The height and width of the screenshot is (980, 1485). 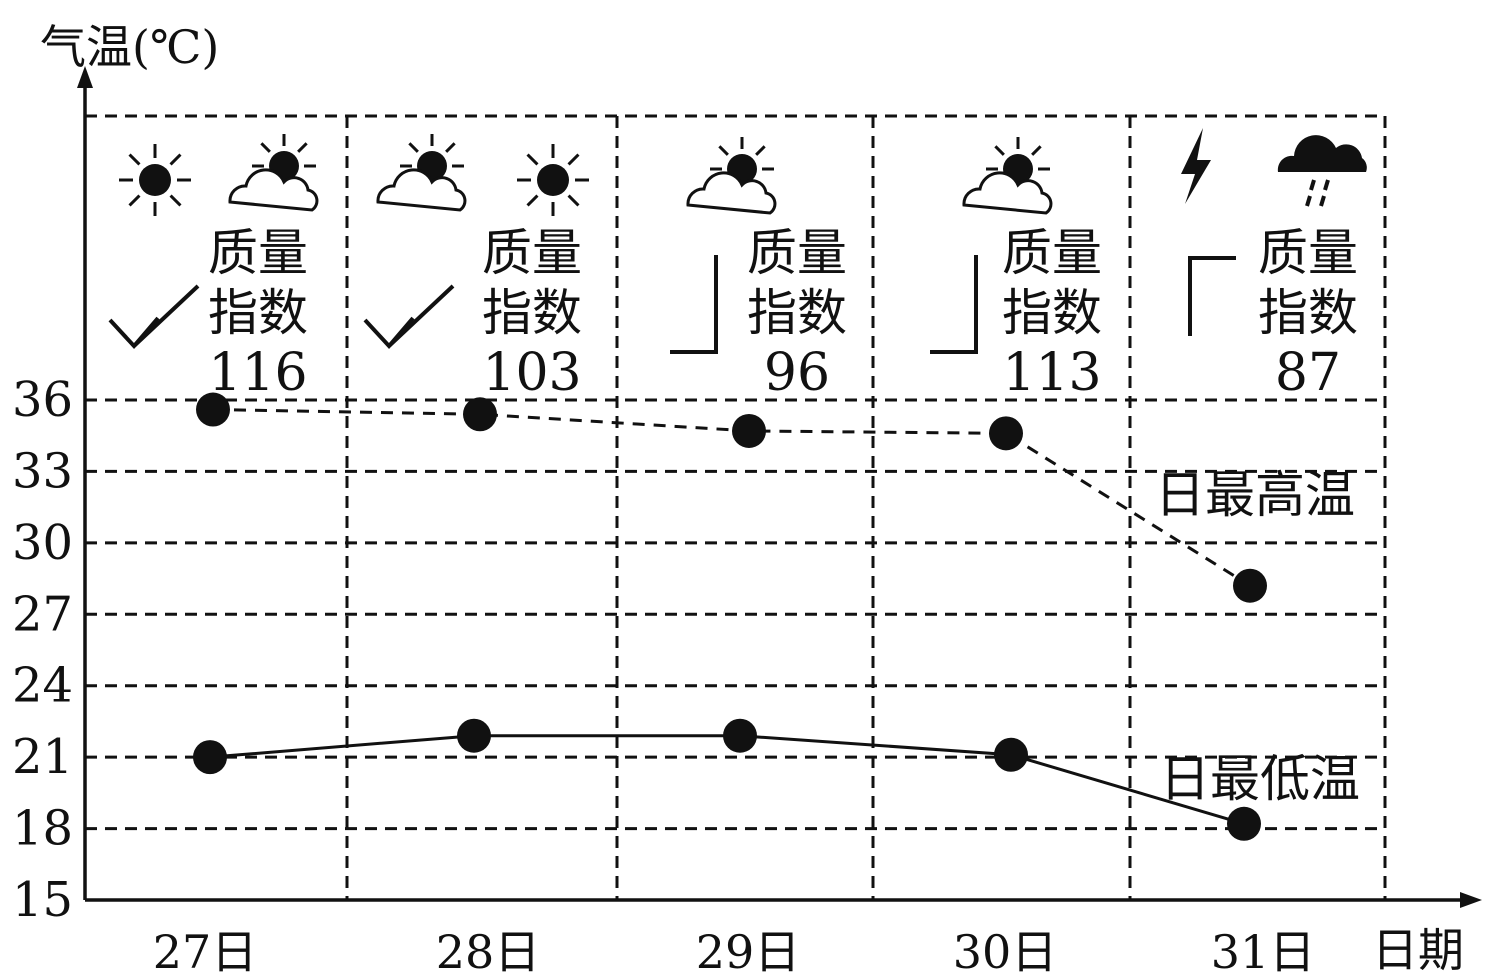 I want to click on y-tick-label: 21, so click(x=42, y=757).